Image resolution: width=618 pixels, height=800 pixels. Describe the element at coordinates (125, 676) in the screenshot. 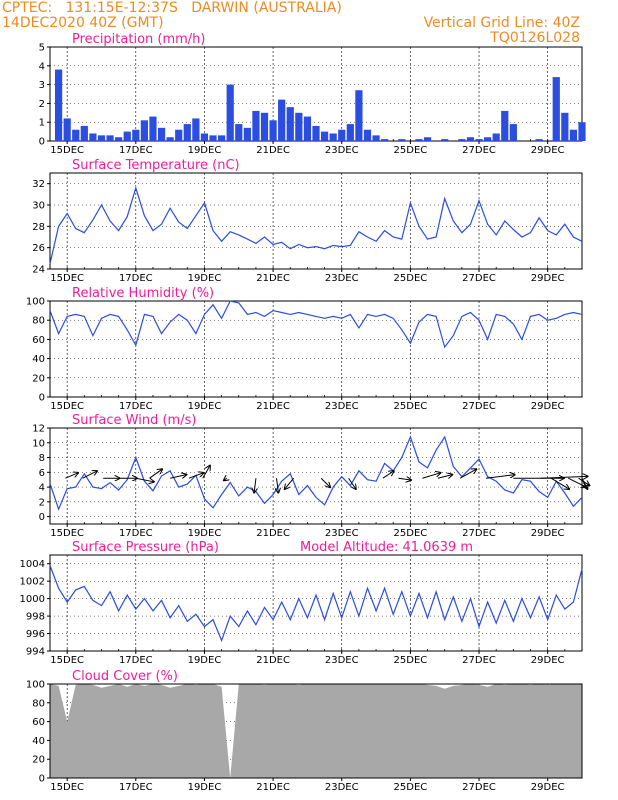

I see `panel-title: Cloud Cover (%)` at that location.